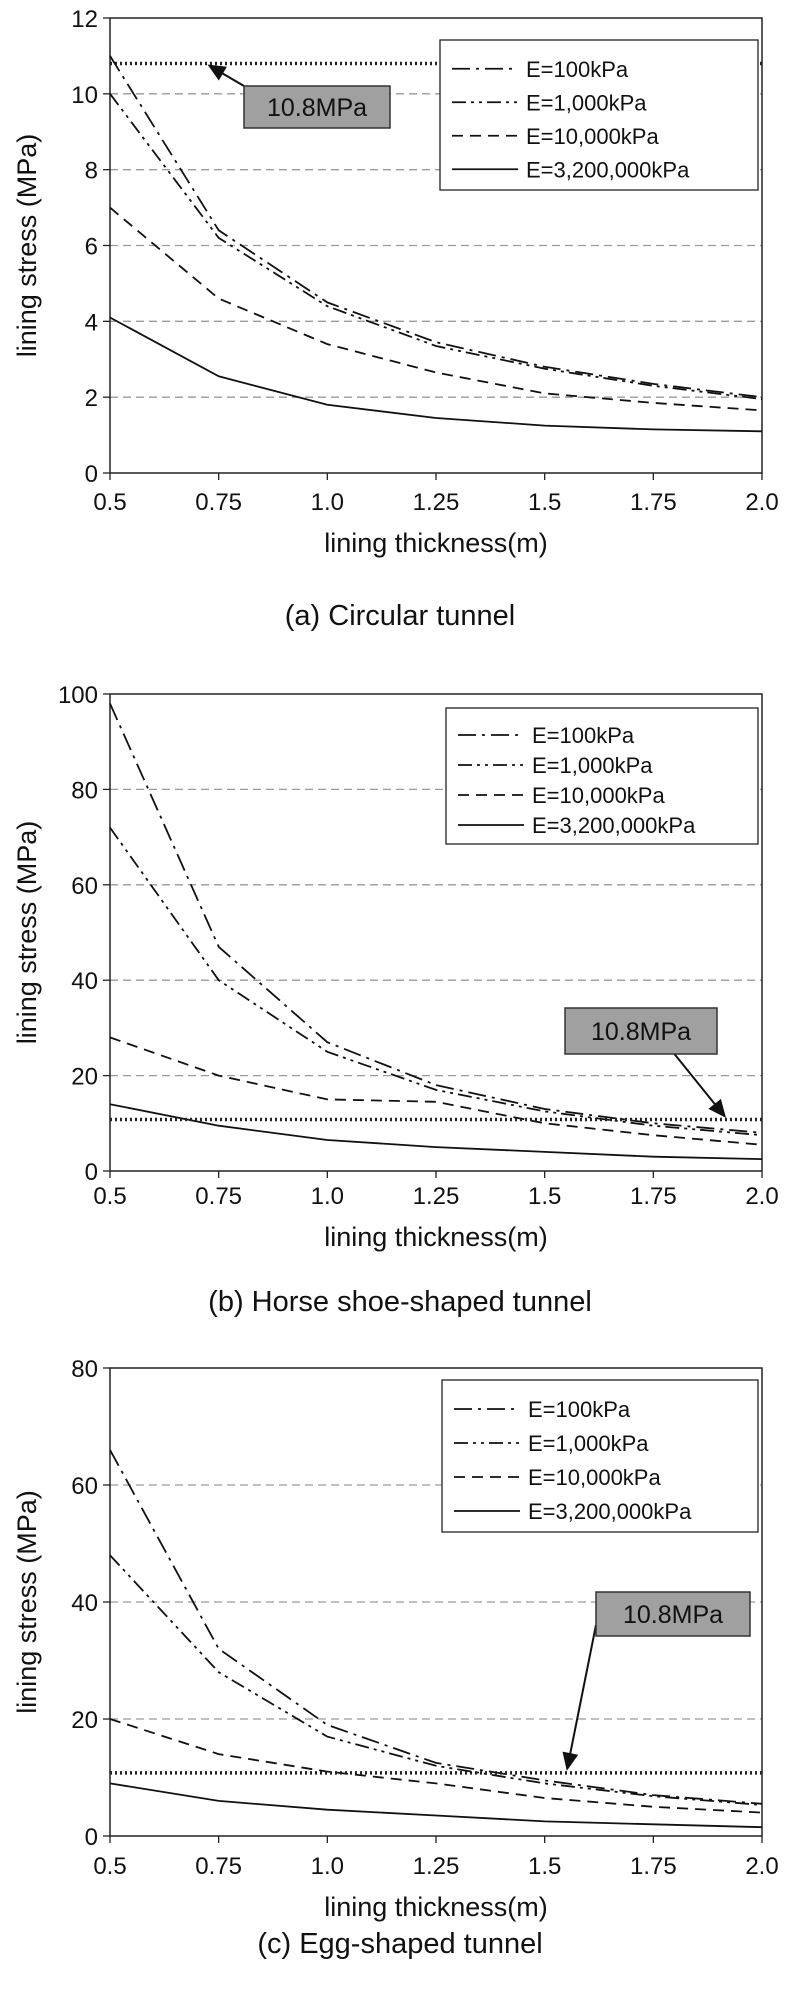 This screenshot has height=1992, width=800. Describe the element at coordinates (84, 95) in the screenshot. I see `y-tick-label: 10` at that location.